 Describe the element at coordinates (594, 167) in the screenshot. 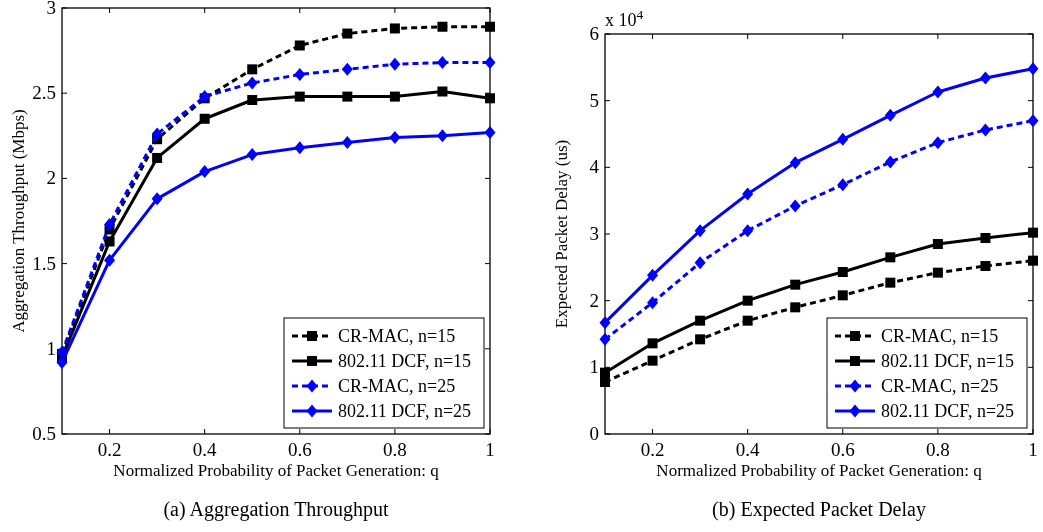

I see `y-tick-label: 4` at that location.